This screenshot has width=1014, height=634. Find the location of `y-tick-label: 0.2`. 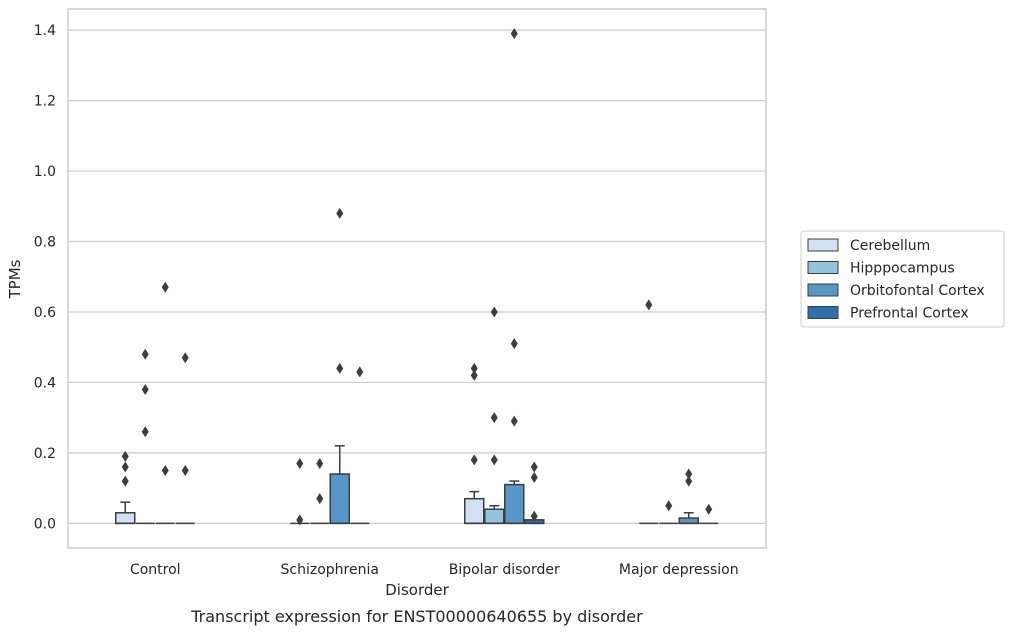

y-tick-label: 0.2 is located at coordinates (45, 454).